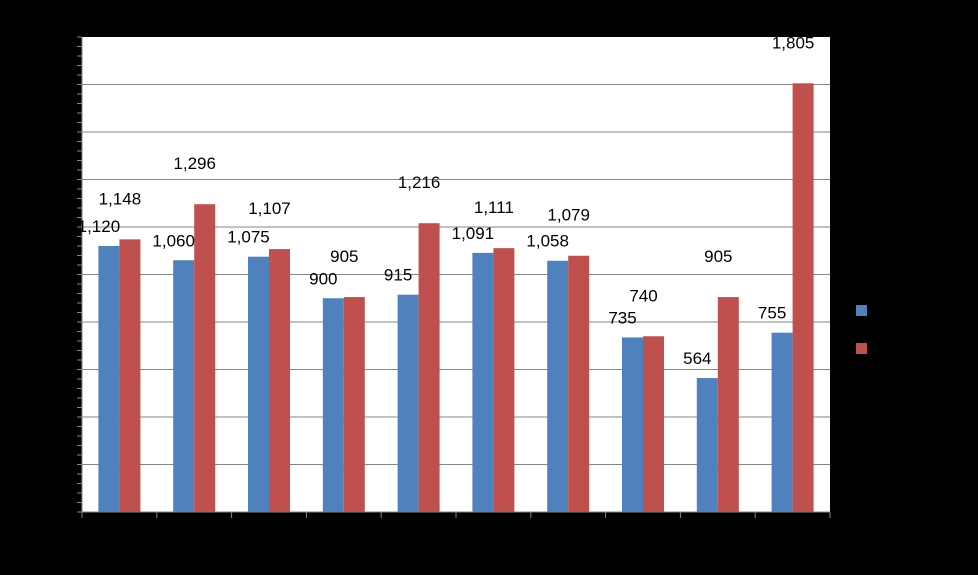  Describe the element at coordinates (547, 241) in the screenshot. I see `data-label: 1,058` at that location.